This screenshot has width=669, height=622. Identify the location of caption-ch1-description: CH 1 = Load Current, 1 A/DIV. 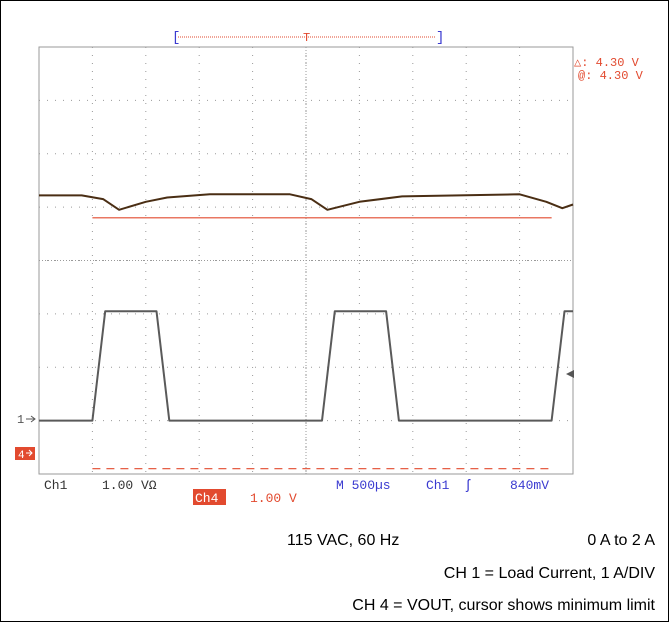
(549, 573).